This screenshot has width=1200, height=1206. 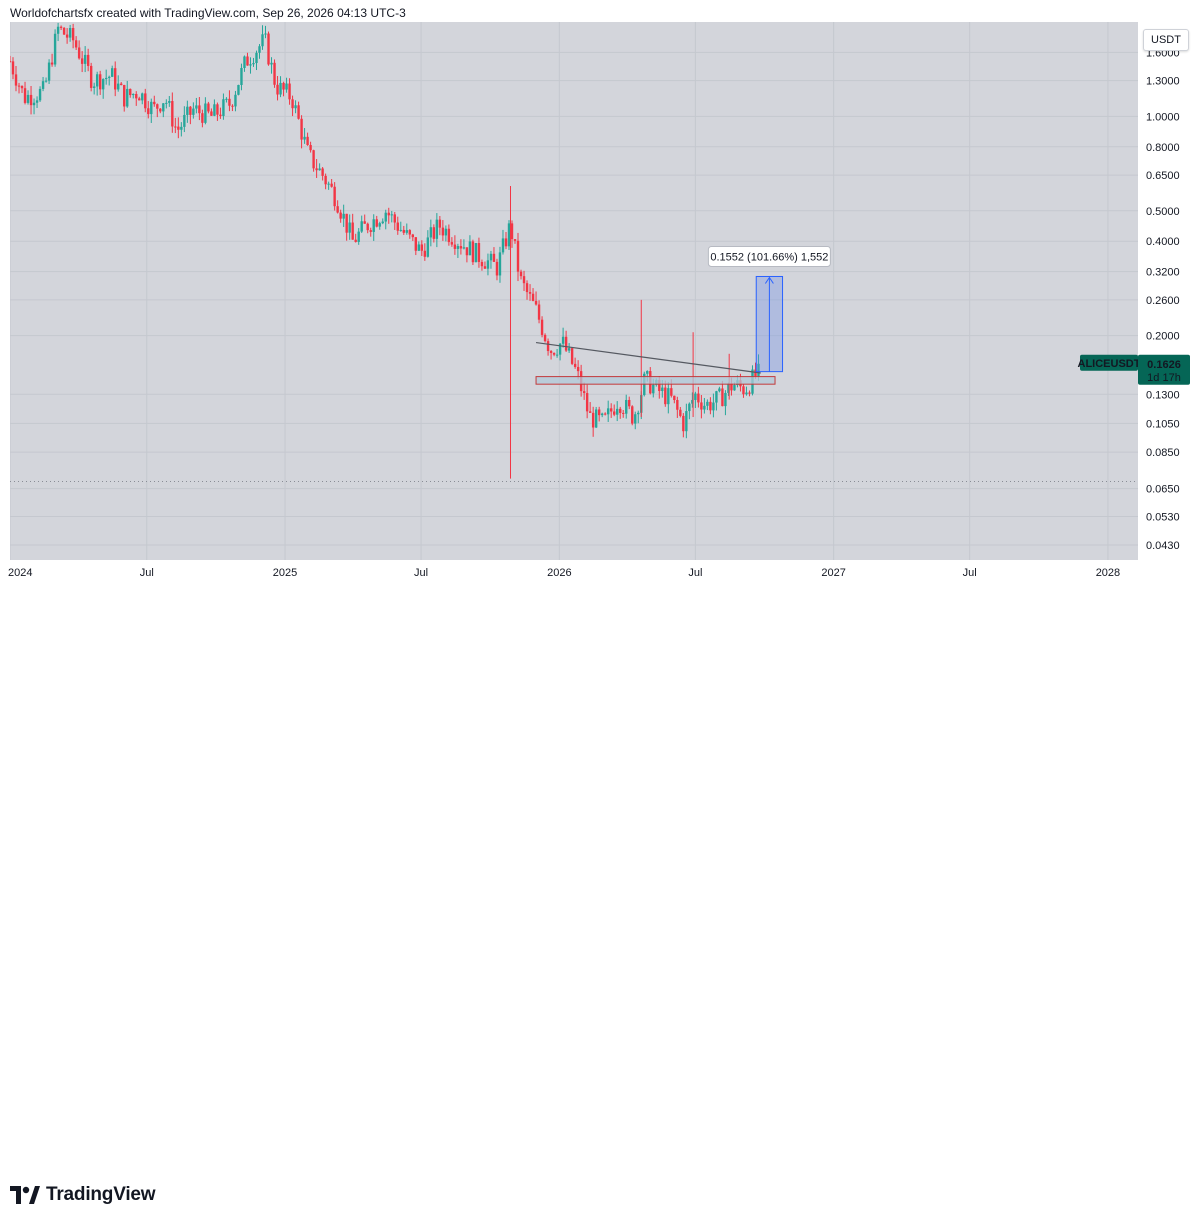 What do you see at coordinates (1163, 453) in the screenshot?
I see `price-tick-label: 0.0850` at bounding box center [1163, 453].